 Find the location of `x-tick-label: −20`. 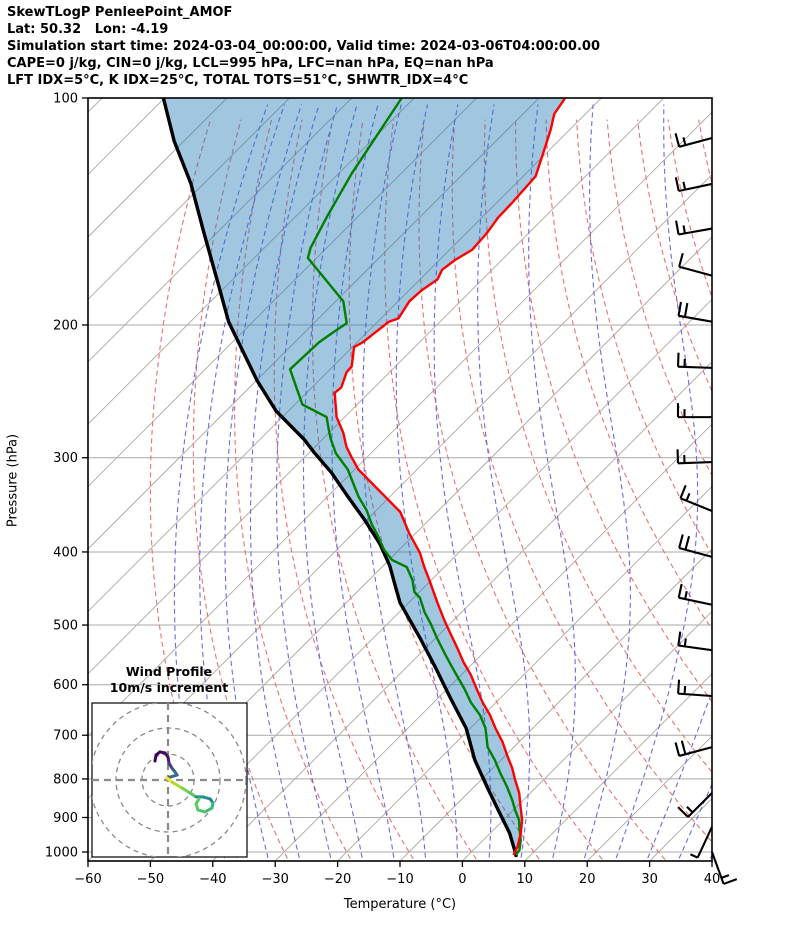

x-tick-label: −20 is located at coordinates (337, 879).